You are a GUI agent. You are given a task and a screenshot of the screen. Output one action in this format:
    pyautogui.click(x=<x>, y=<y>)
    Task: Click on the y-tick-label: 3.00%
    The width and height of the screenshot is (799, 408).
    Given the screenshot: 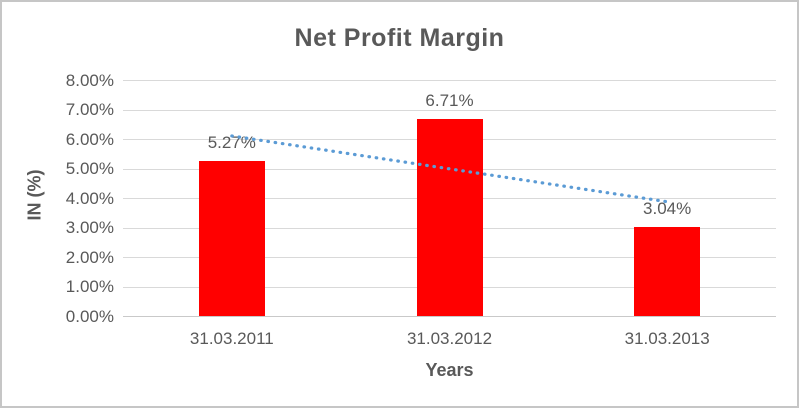 What is the action you would take?
    pyautogui.click(x=89, y=227)
    